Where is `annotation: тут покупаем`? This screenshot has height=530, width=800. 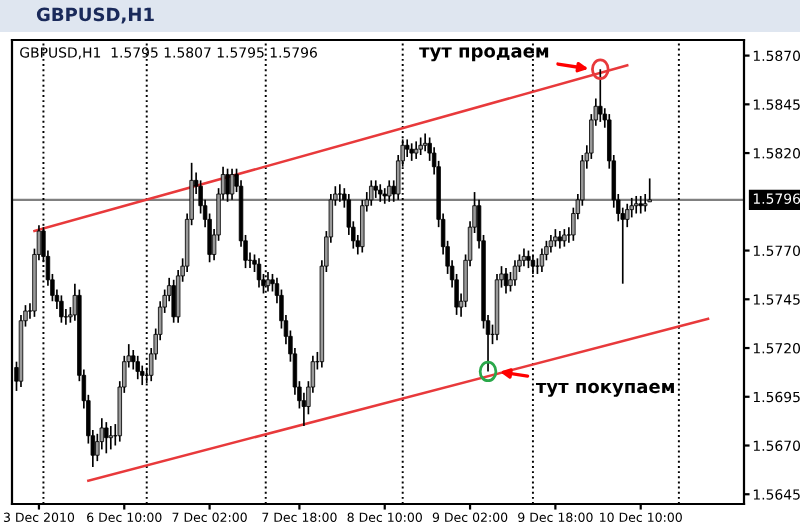
annotation: тут покупаем is located at coordinates (604, 389).